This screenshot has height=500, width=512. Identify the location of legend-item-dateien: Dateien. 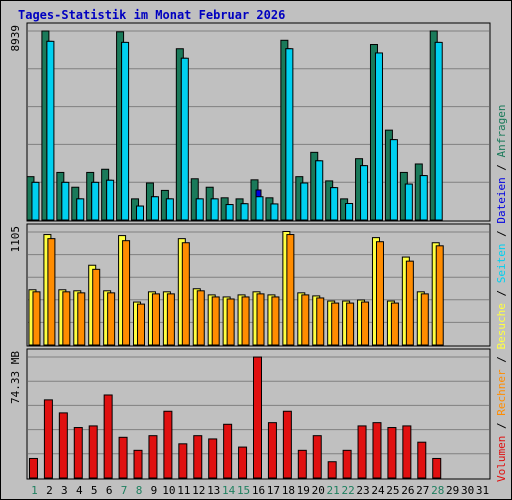
(501, 200).